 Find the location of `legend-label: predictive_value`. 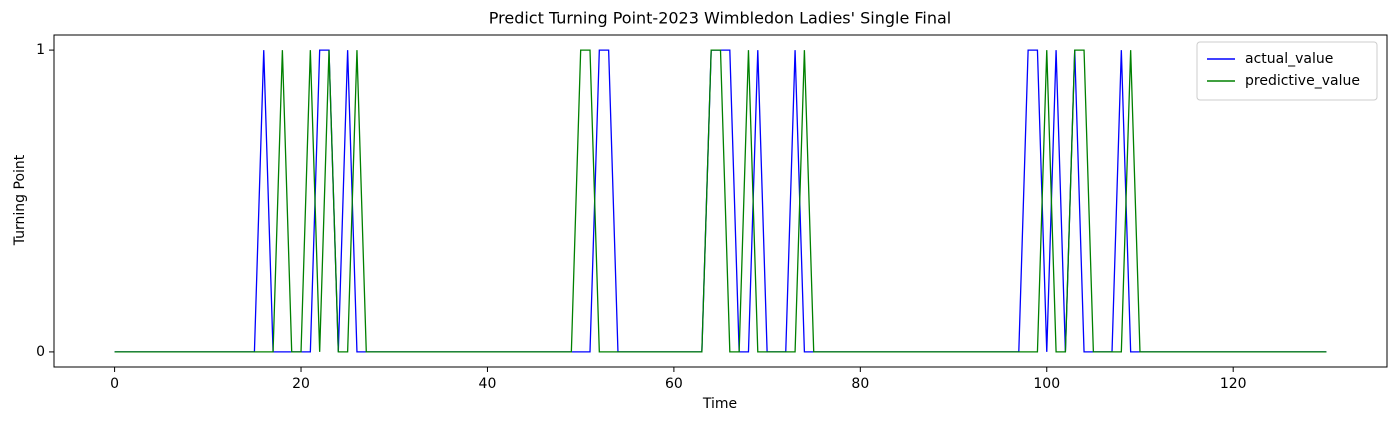

legend-label: predictive_value is located at coordinates (1302, 81).